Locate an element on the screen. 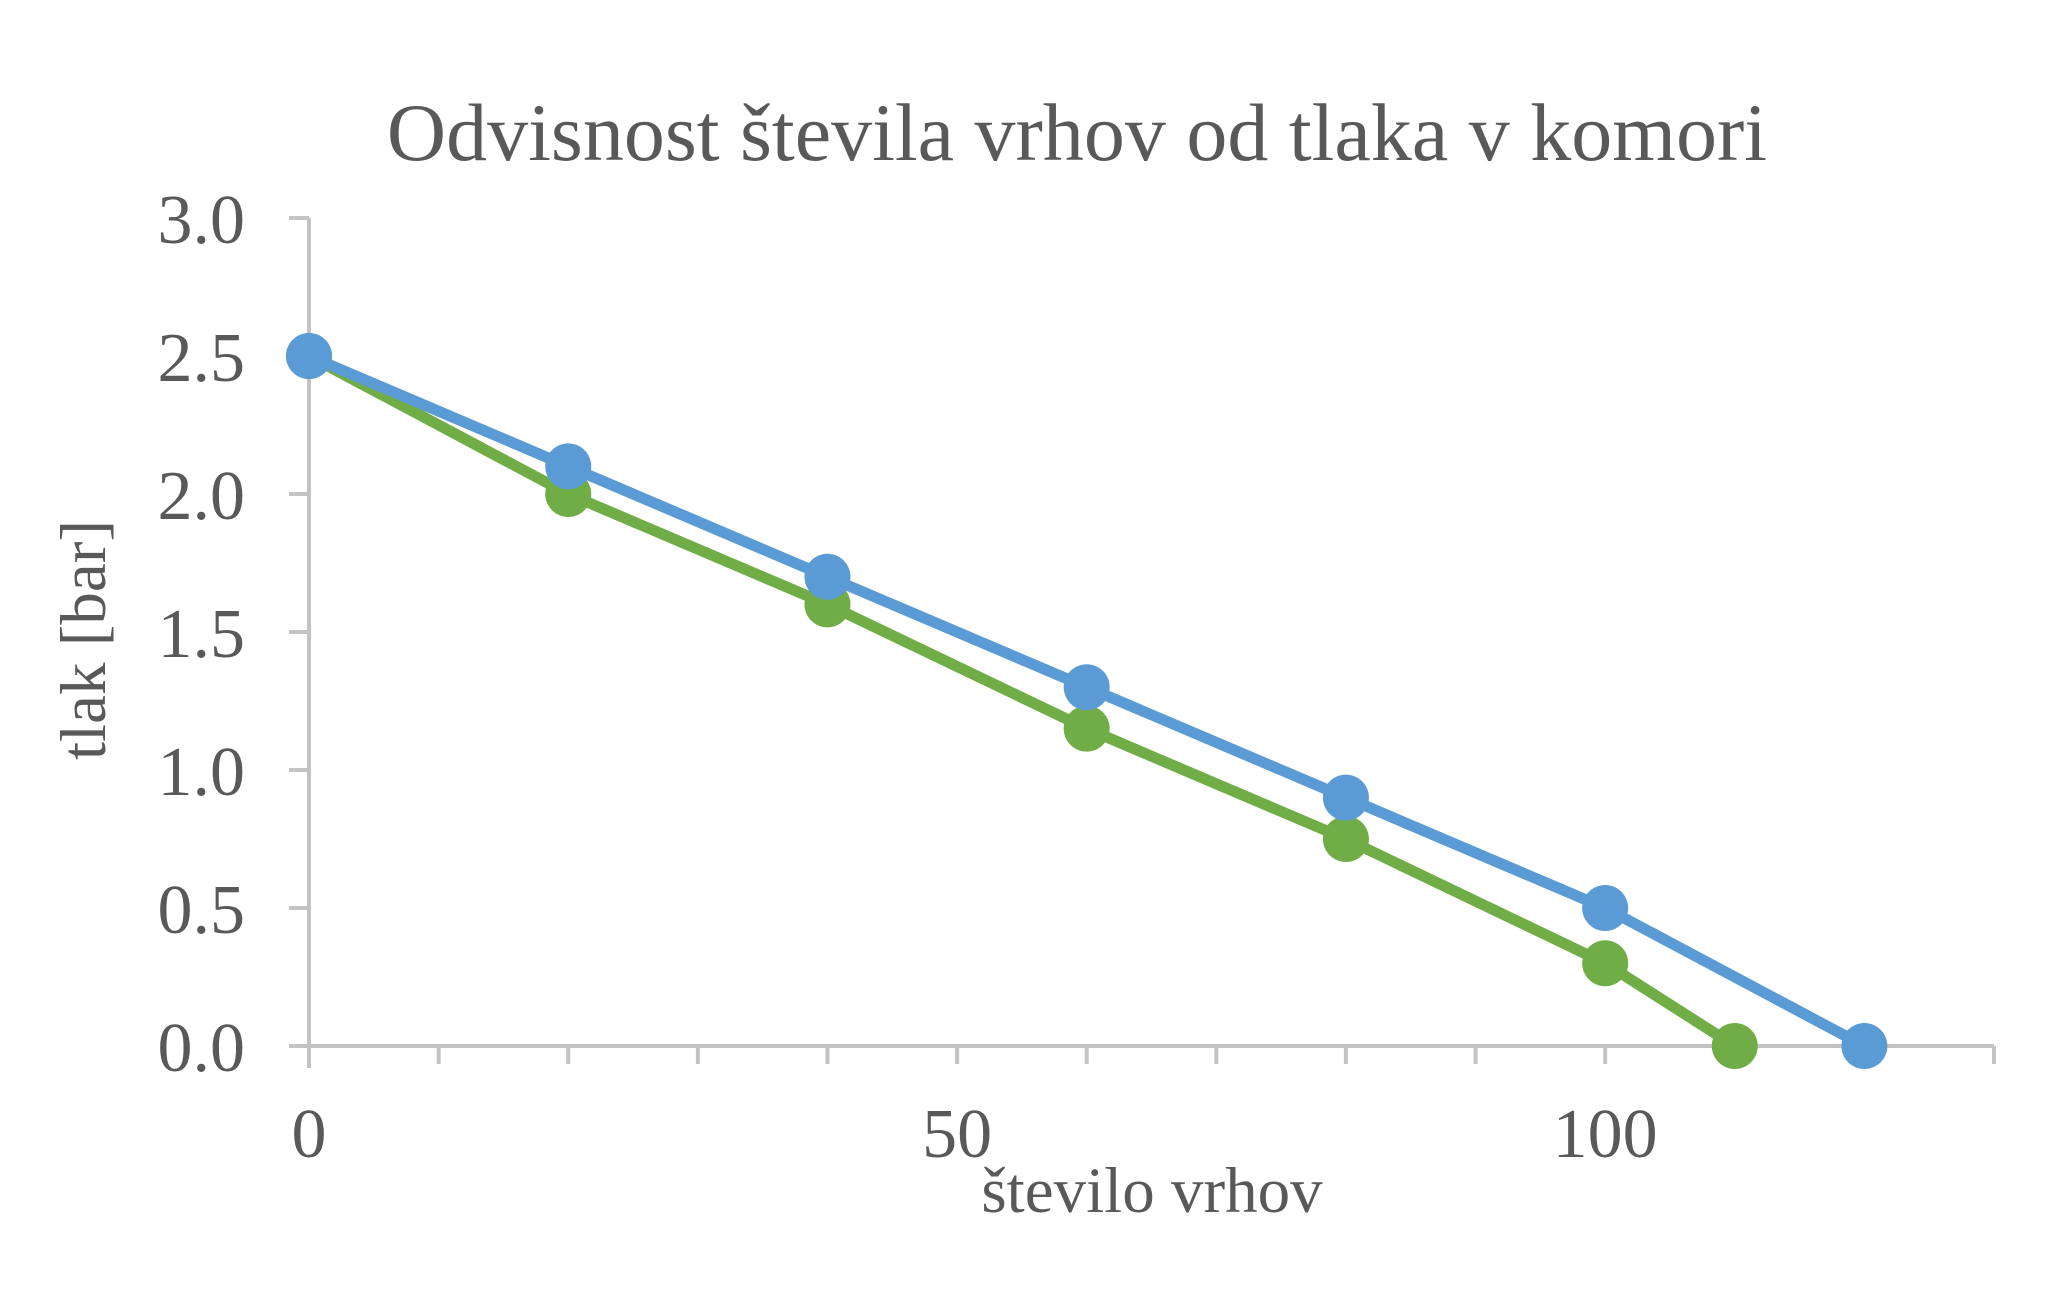 Image resolution: width=2048 pixels, height=1301 pixels. y-tick-label: 1.0 is located at coordinates (202, 772).